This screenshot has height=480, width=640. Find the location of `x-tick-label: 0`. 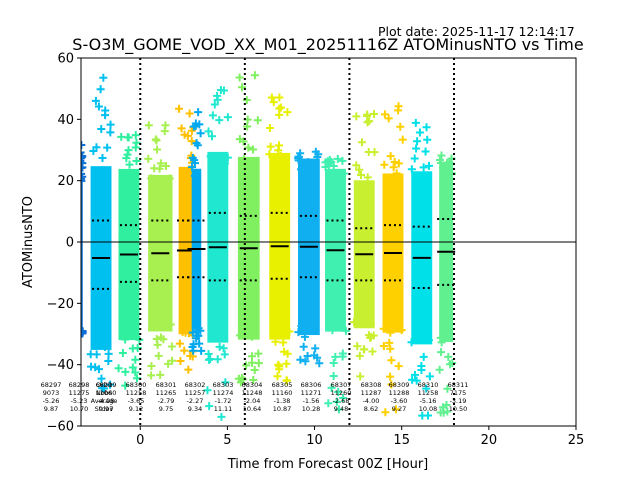

x-tick-label: 0 is located at coordinates (140, 440).